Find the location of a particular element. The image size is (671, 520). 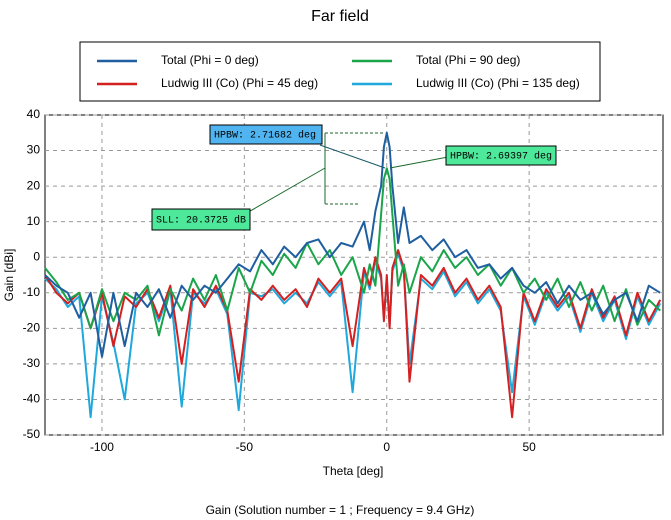

legend-label: Ludwig III (Co) (Phi = 45 deg) is located at coordinates (239, 83).